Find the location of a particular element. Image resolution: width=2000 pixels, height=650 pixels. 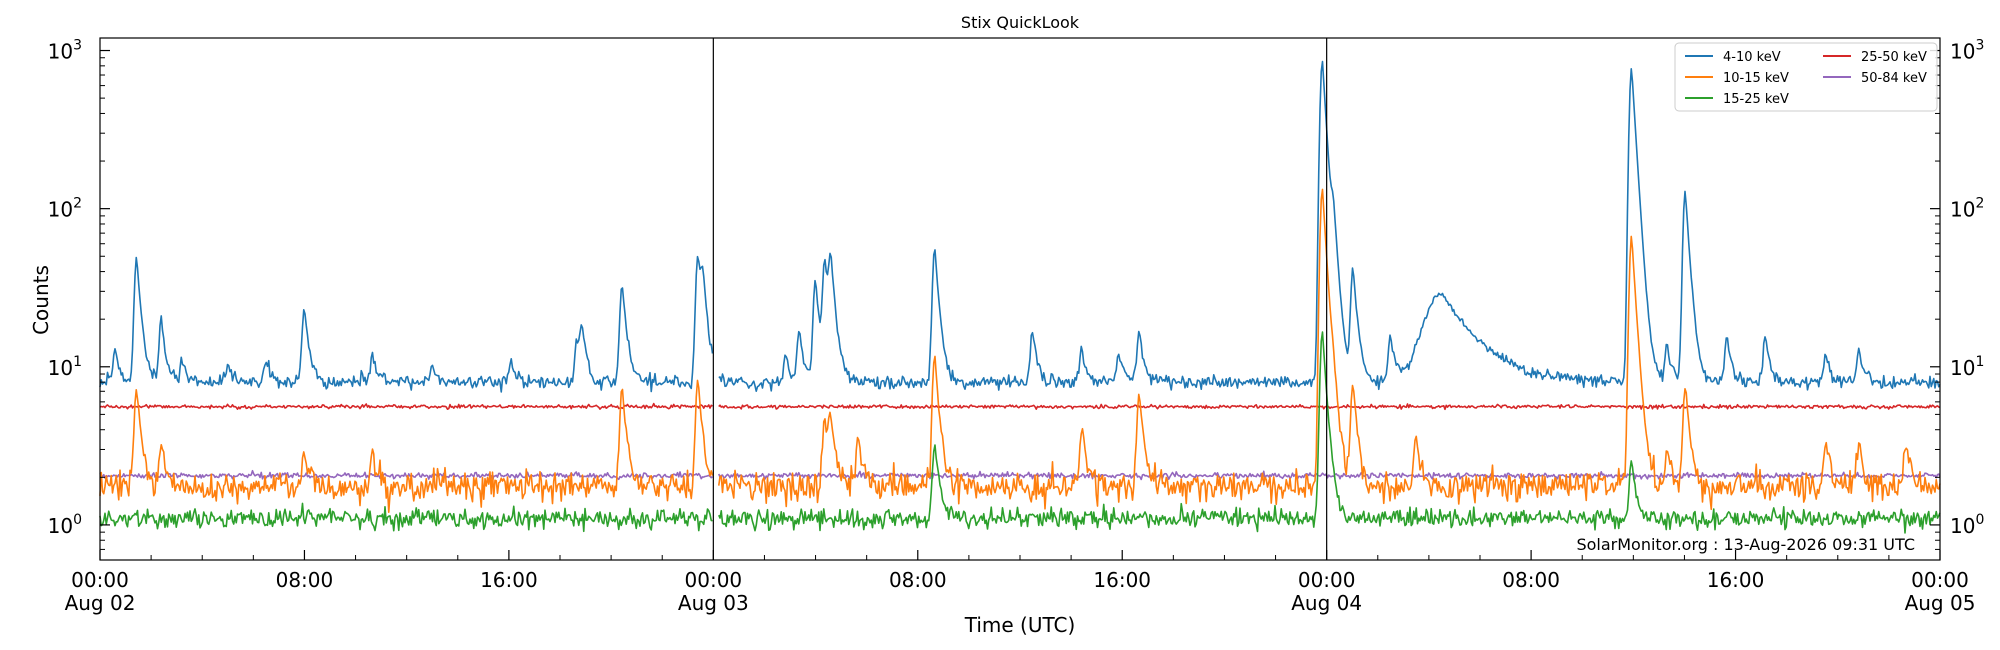

legend-label: 15-25 keV is located at coordinates (1756, 99).